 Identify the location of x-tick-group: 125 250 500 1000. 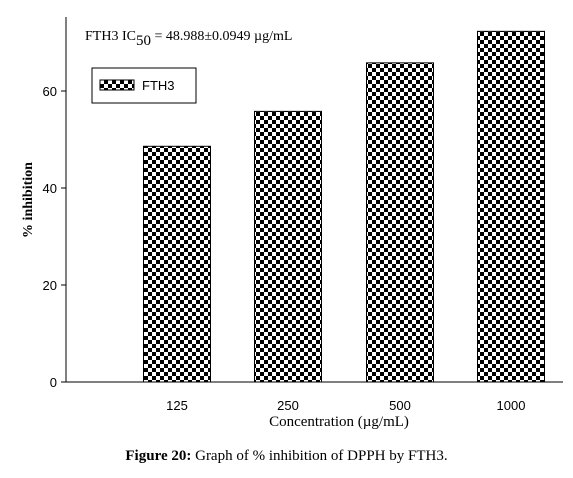
(345, 405).